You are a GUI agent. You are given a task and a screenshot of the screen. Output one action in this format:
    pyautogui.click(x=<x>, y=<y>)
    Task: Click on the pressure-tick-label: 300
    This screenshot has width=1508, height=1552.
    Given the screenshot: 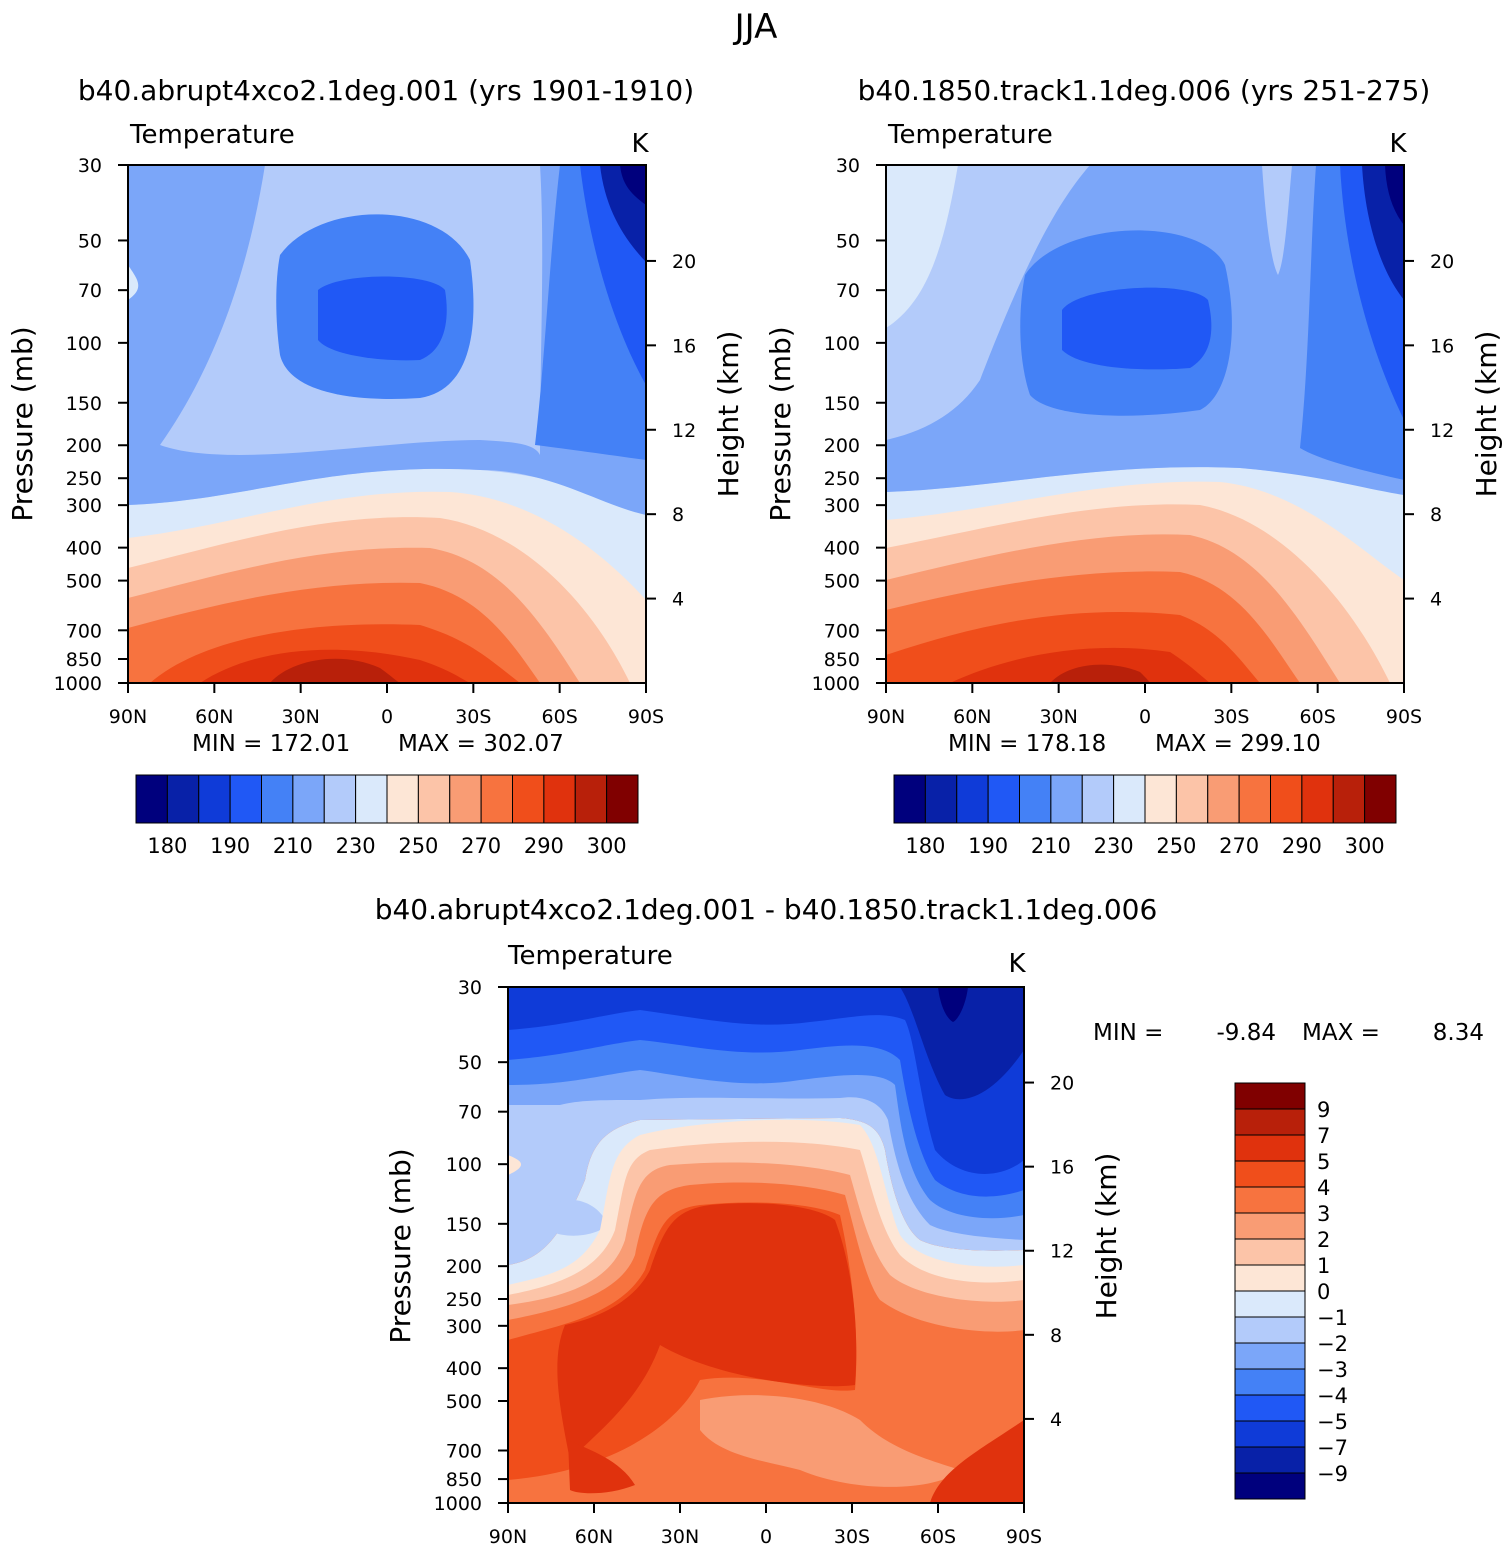 What is the action you would take?
    pyautogui.click(x=84, y=506)
    